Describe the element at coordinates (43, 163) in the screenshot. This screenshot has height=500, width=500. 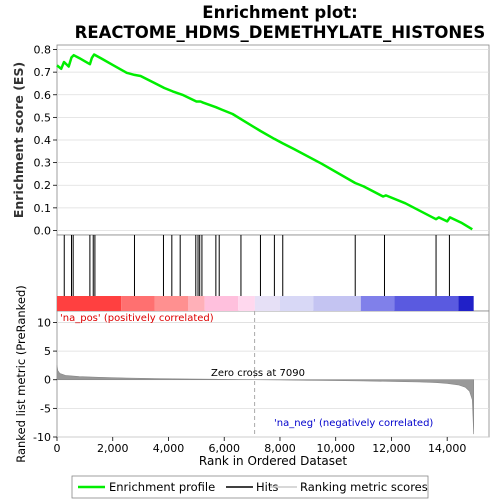
I see `es-y-tick-label: 0.3` at that location.